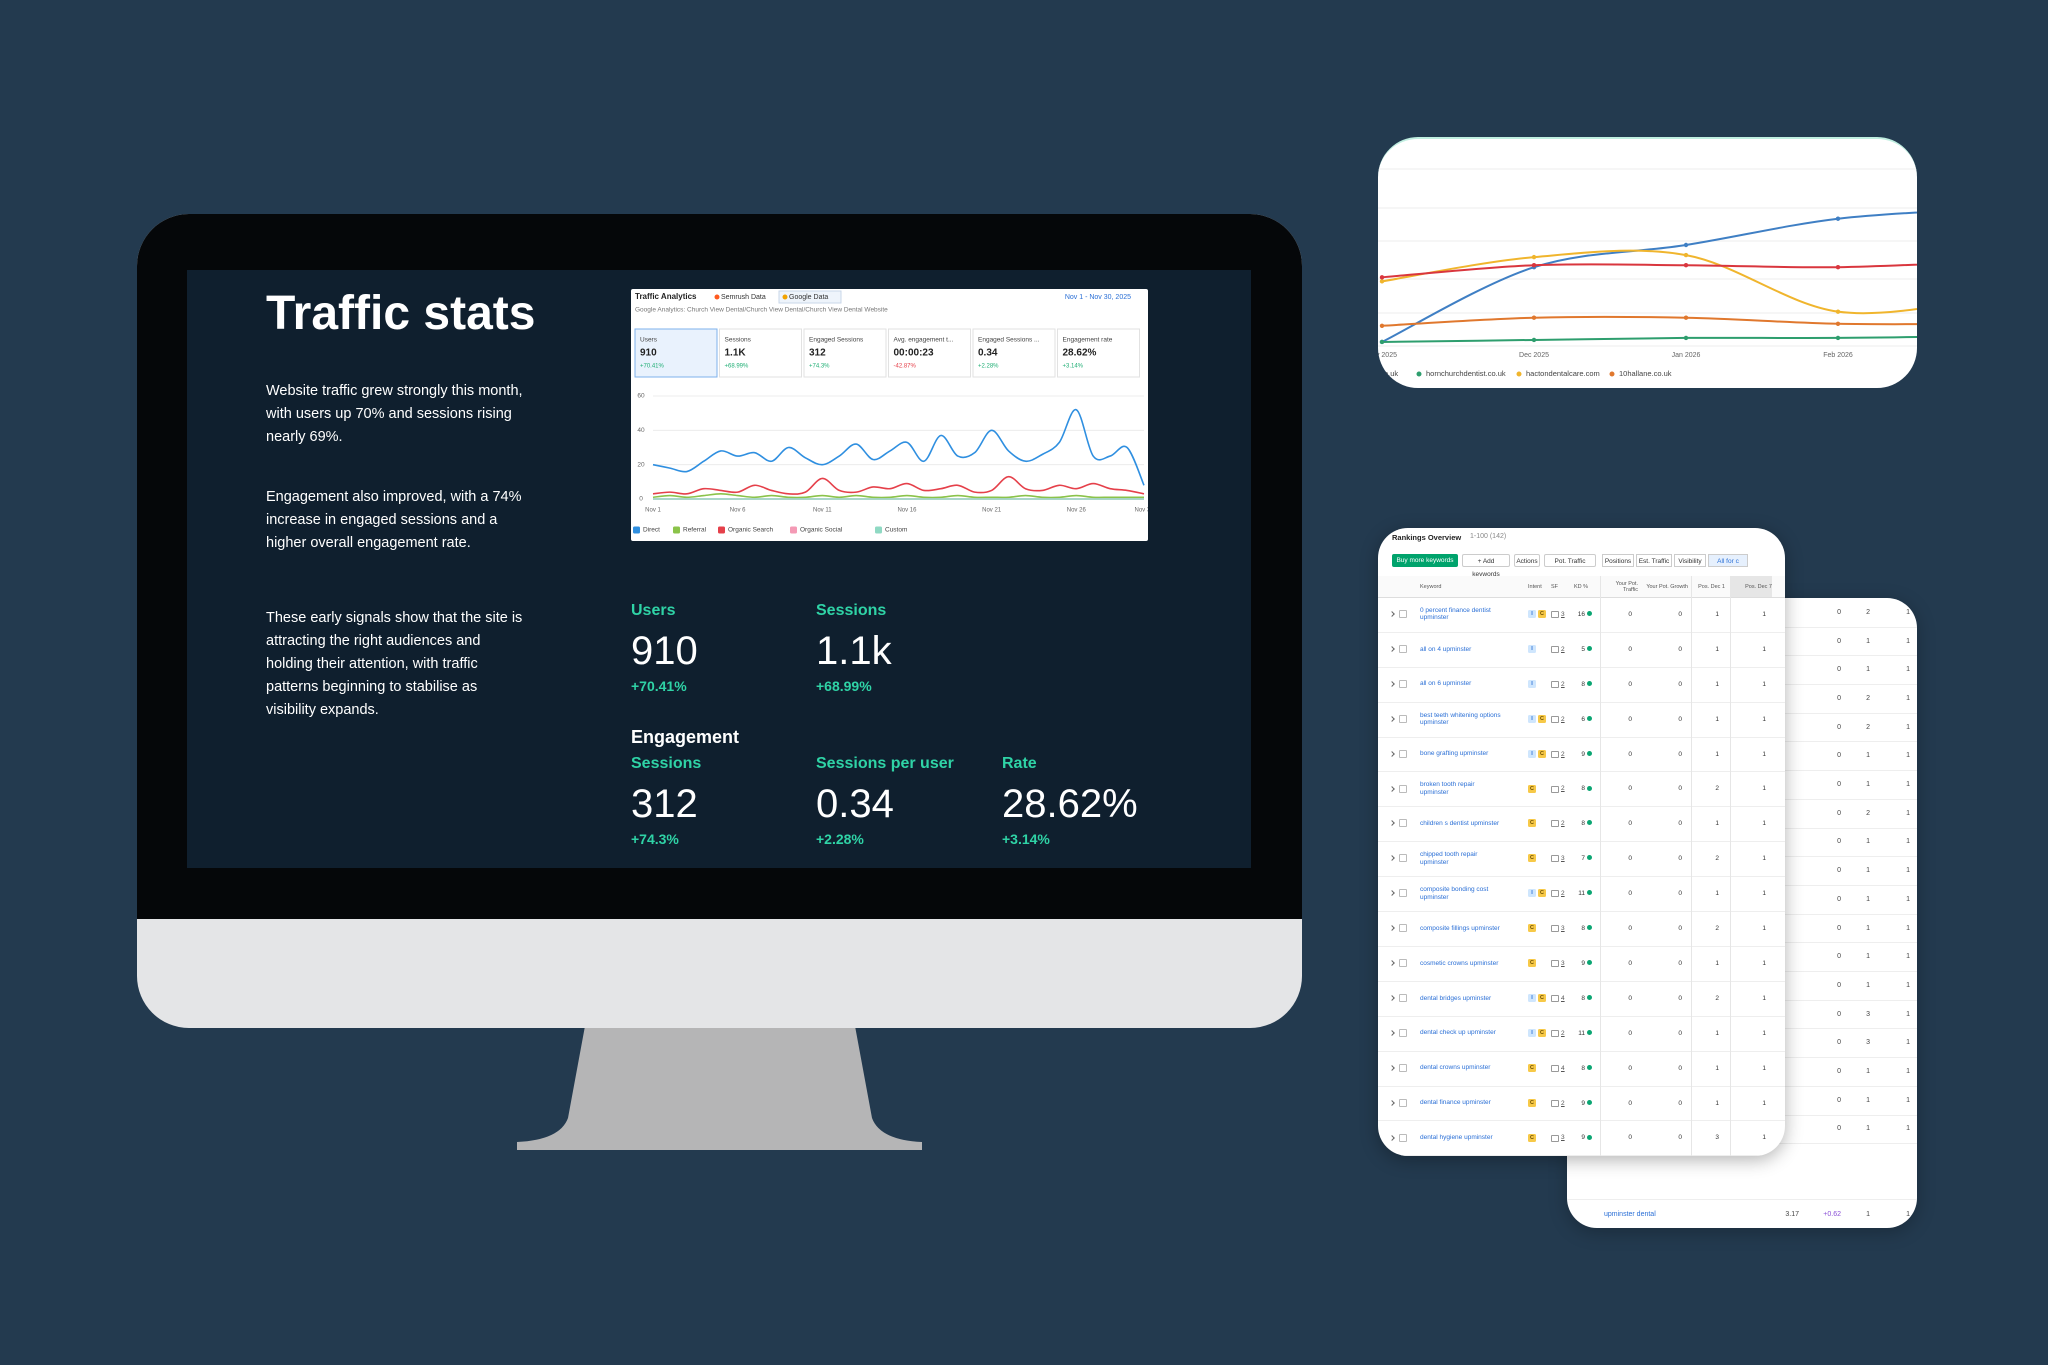 The image size is (2048, 1365). I want to click on x-tick-label: Feb 2026, so click(1838, 355).